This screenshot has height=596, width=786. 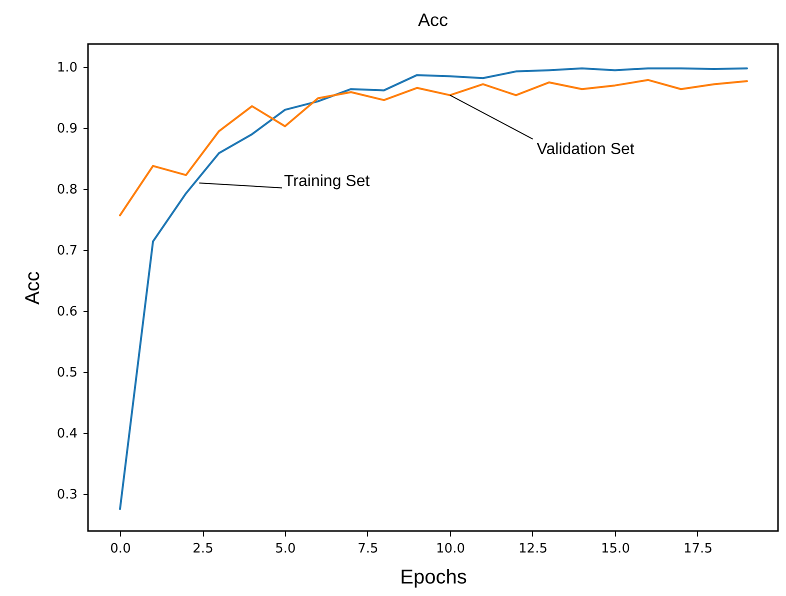 What do you see at coordinates (533, 549) in the screenshot?
I see `x-tick-label: 12.5` at bounding box center [533, 549].